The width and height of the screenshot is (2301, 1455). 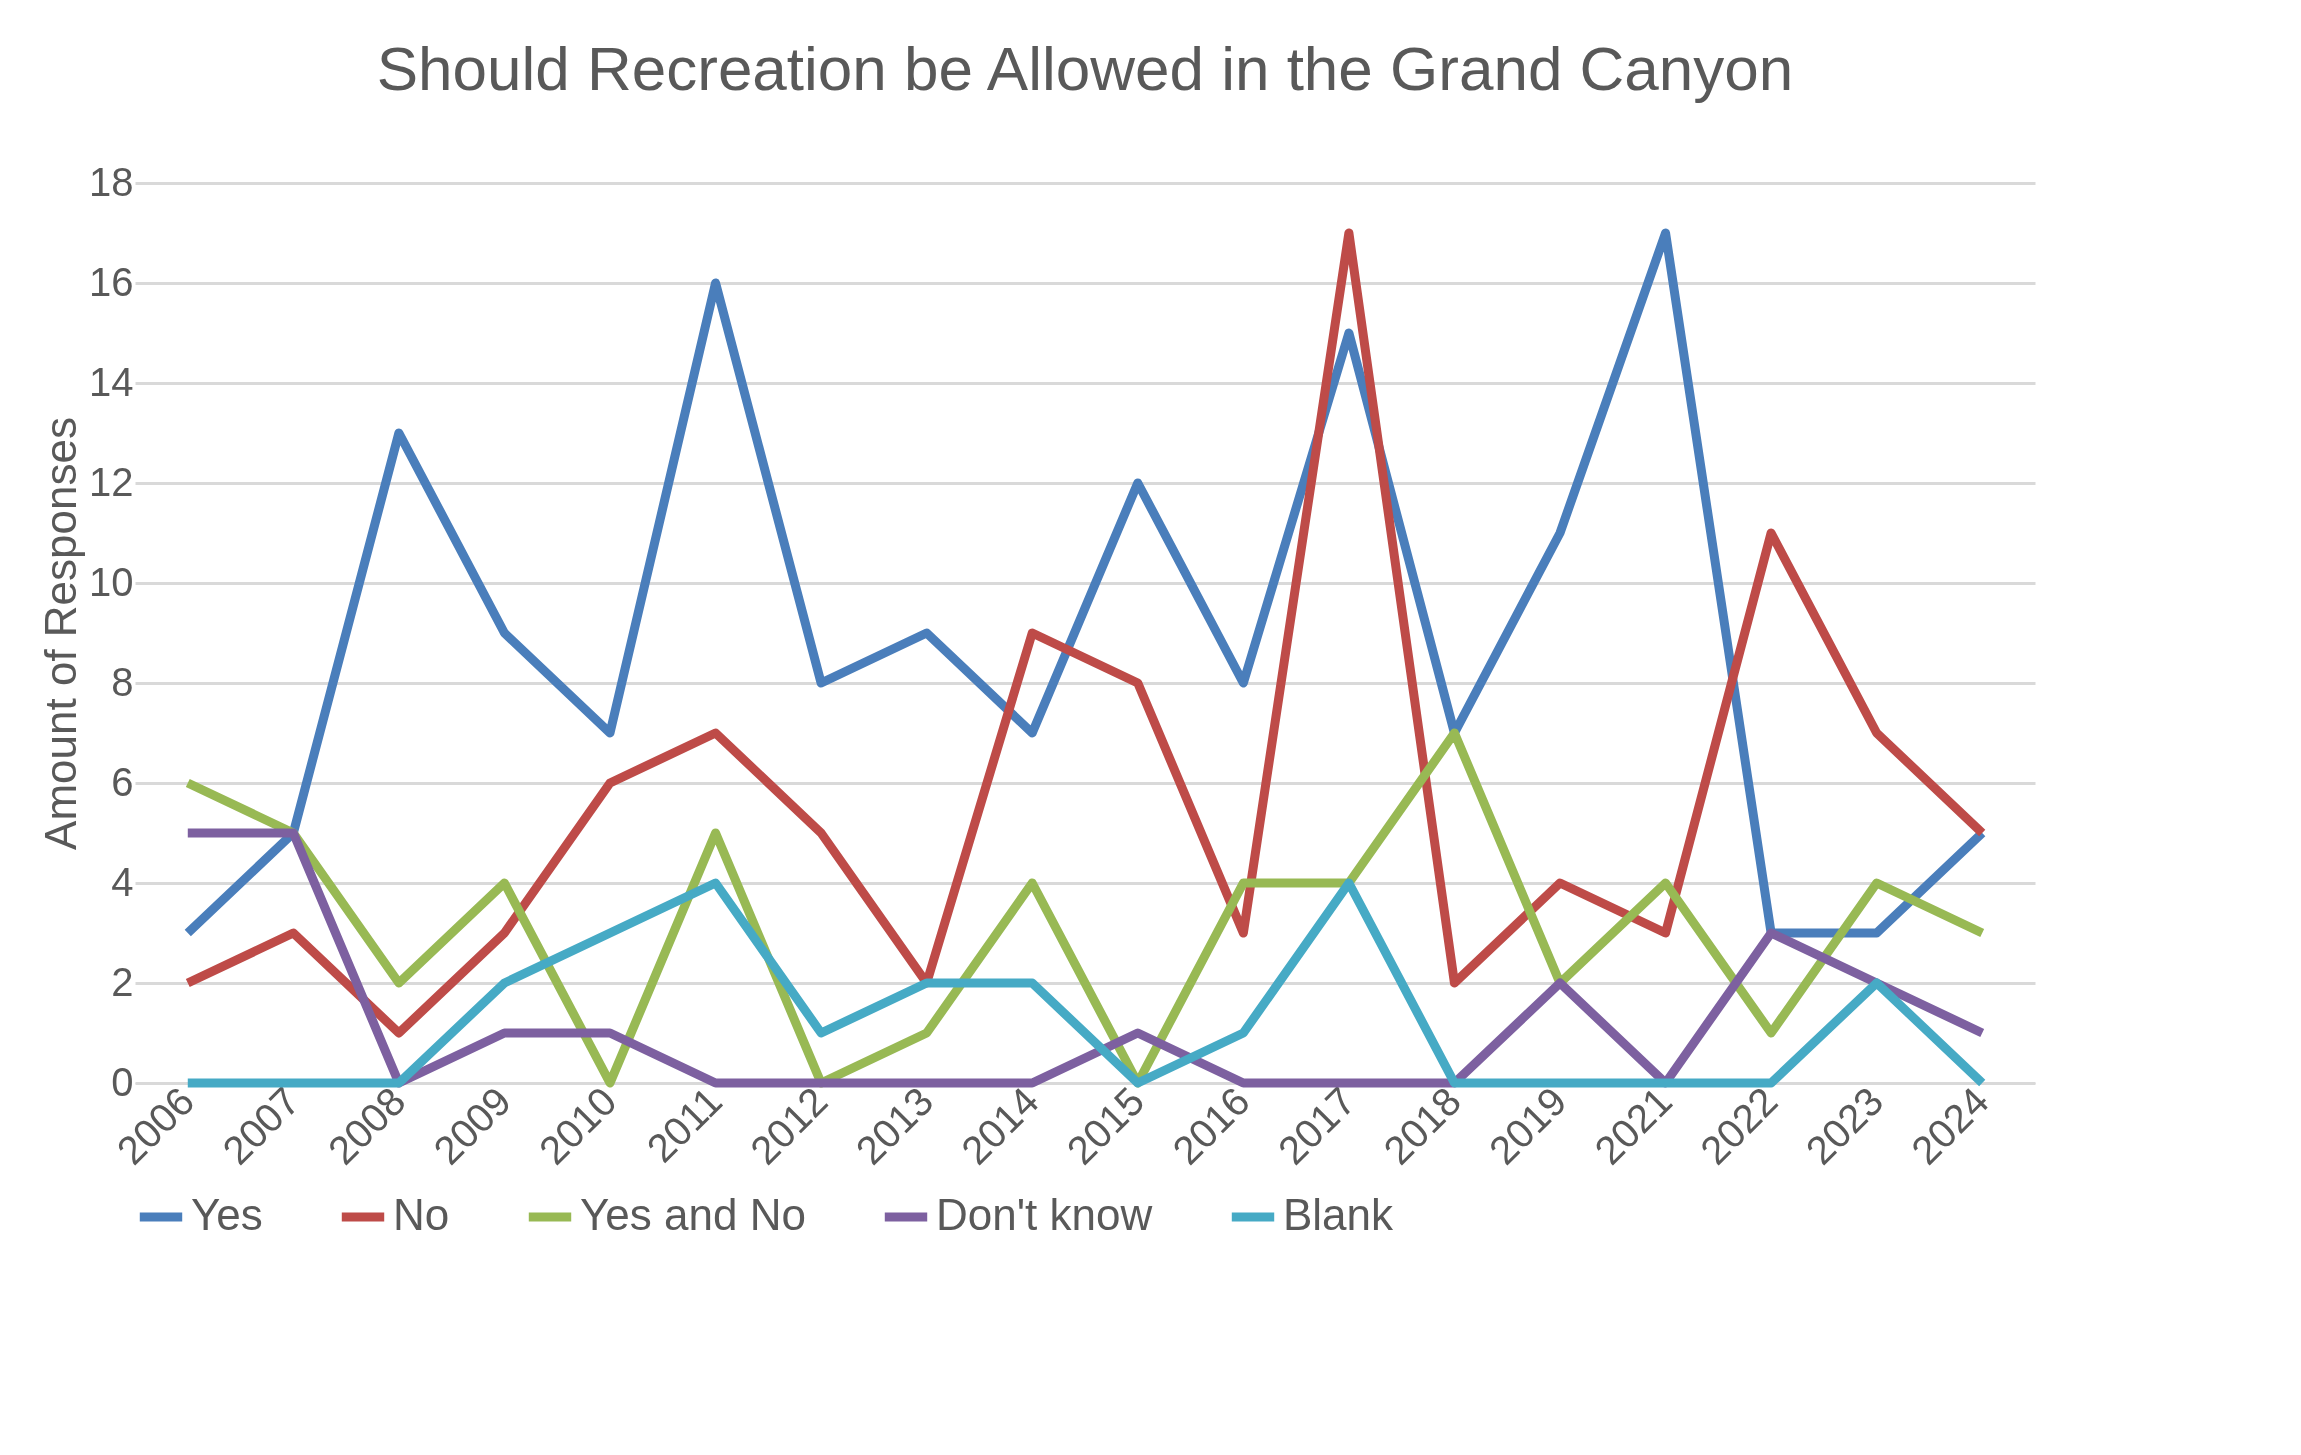 What do you see at coordinates (61, 633) in the screenshot?
I see `y-axis-title: Amount of Responses` at bounding box center [61, 633].